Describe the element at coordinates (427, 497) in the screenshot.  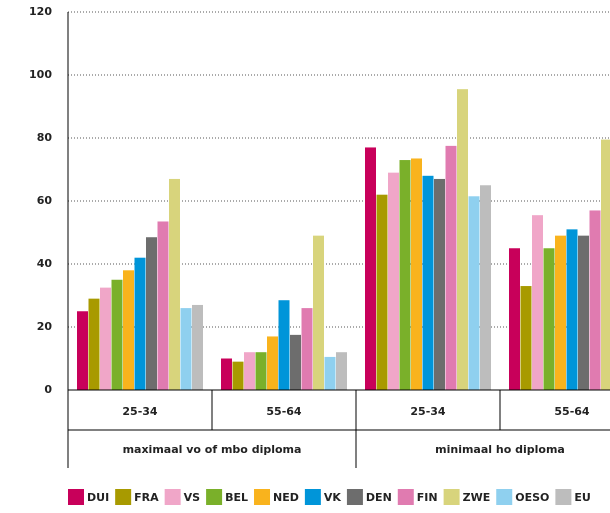
I see `legend-label: FIN` at that location.